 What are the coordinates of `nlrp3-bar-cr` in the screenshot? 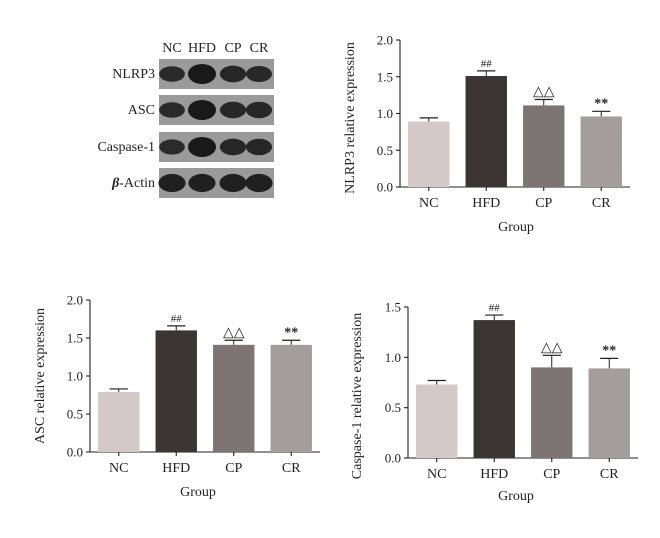 It's located at (601, 151).